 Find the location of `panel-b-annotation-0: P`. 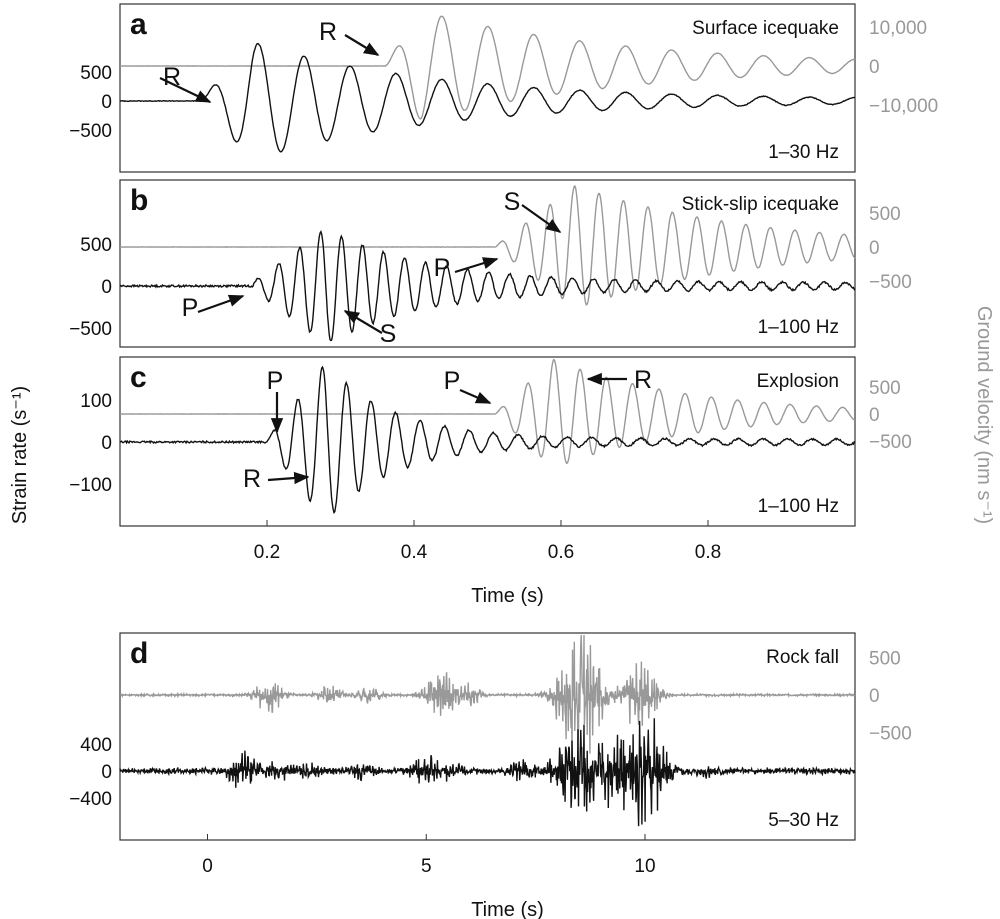

panel-b-annotation-0: P is located at coordinates (190, 308).